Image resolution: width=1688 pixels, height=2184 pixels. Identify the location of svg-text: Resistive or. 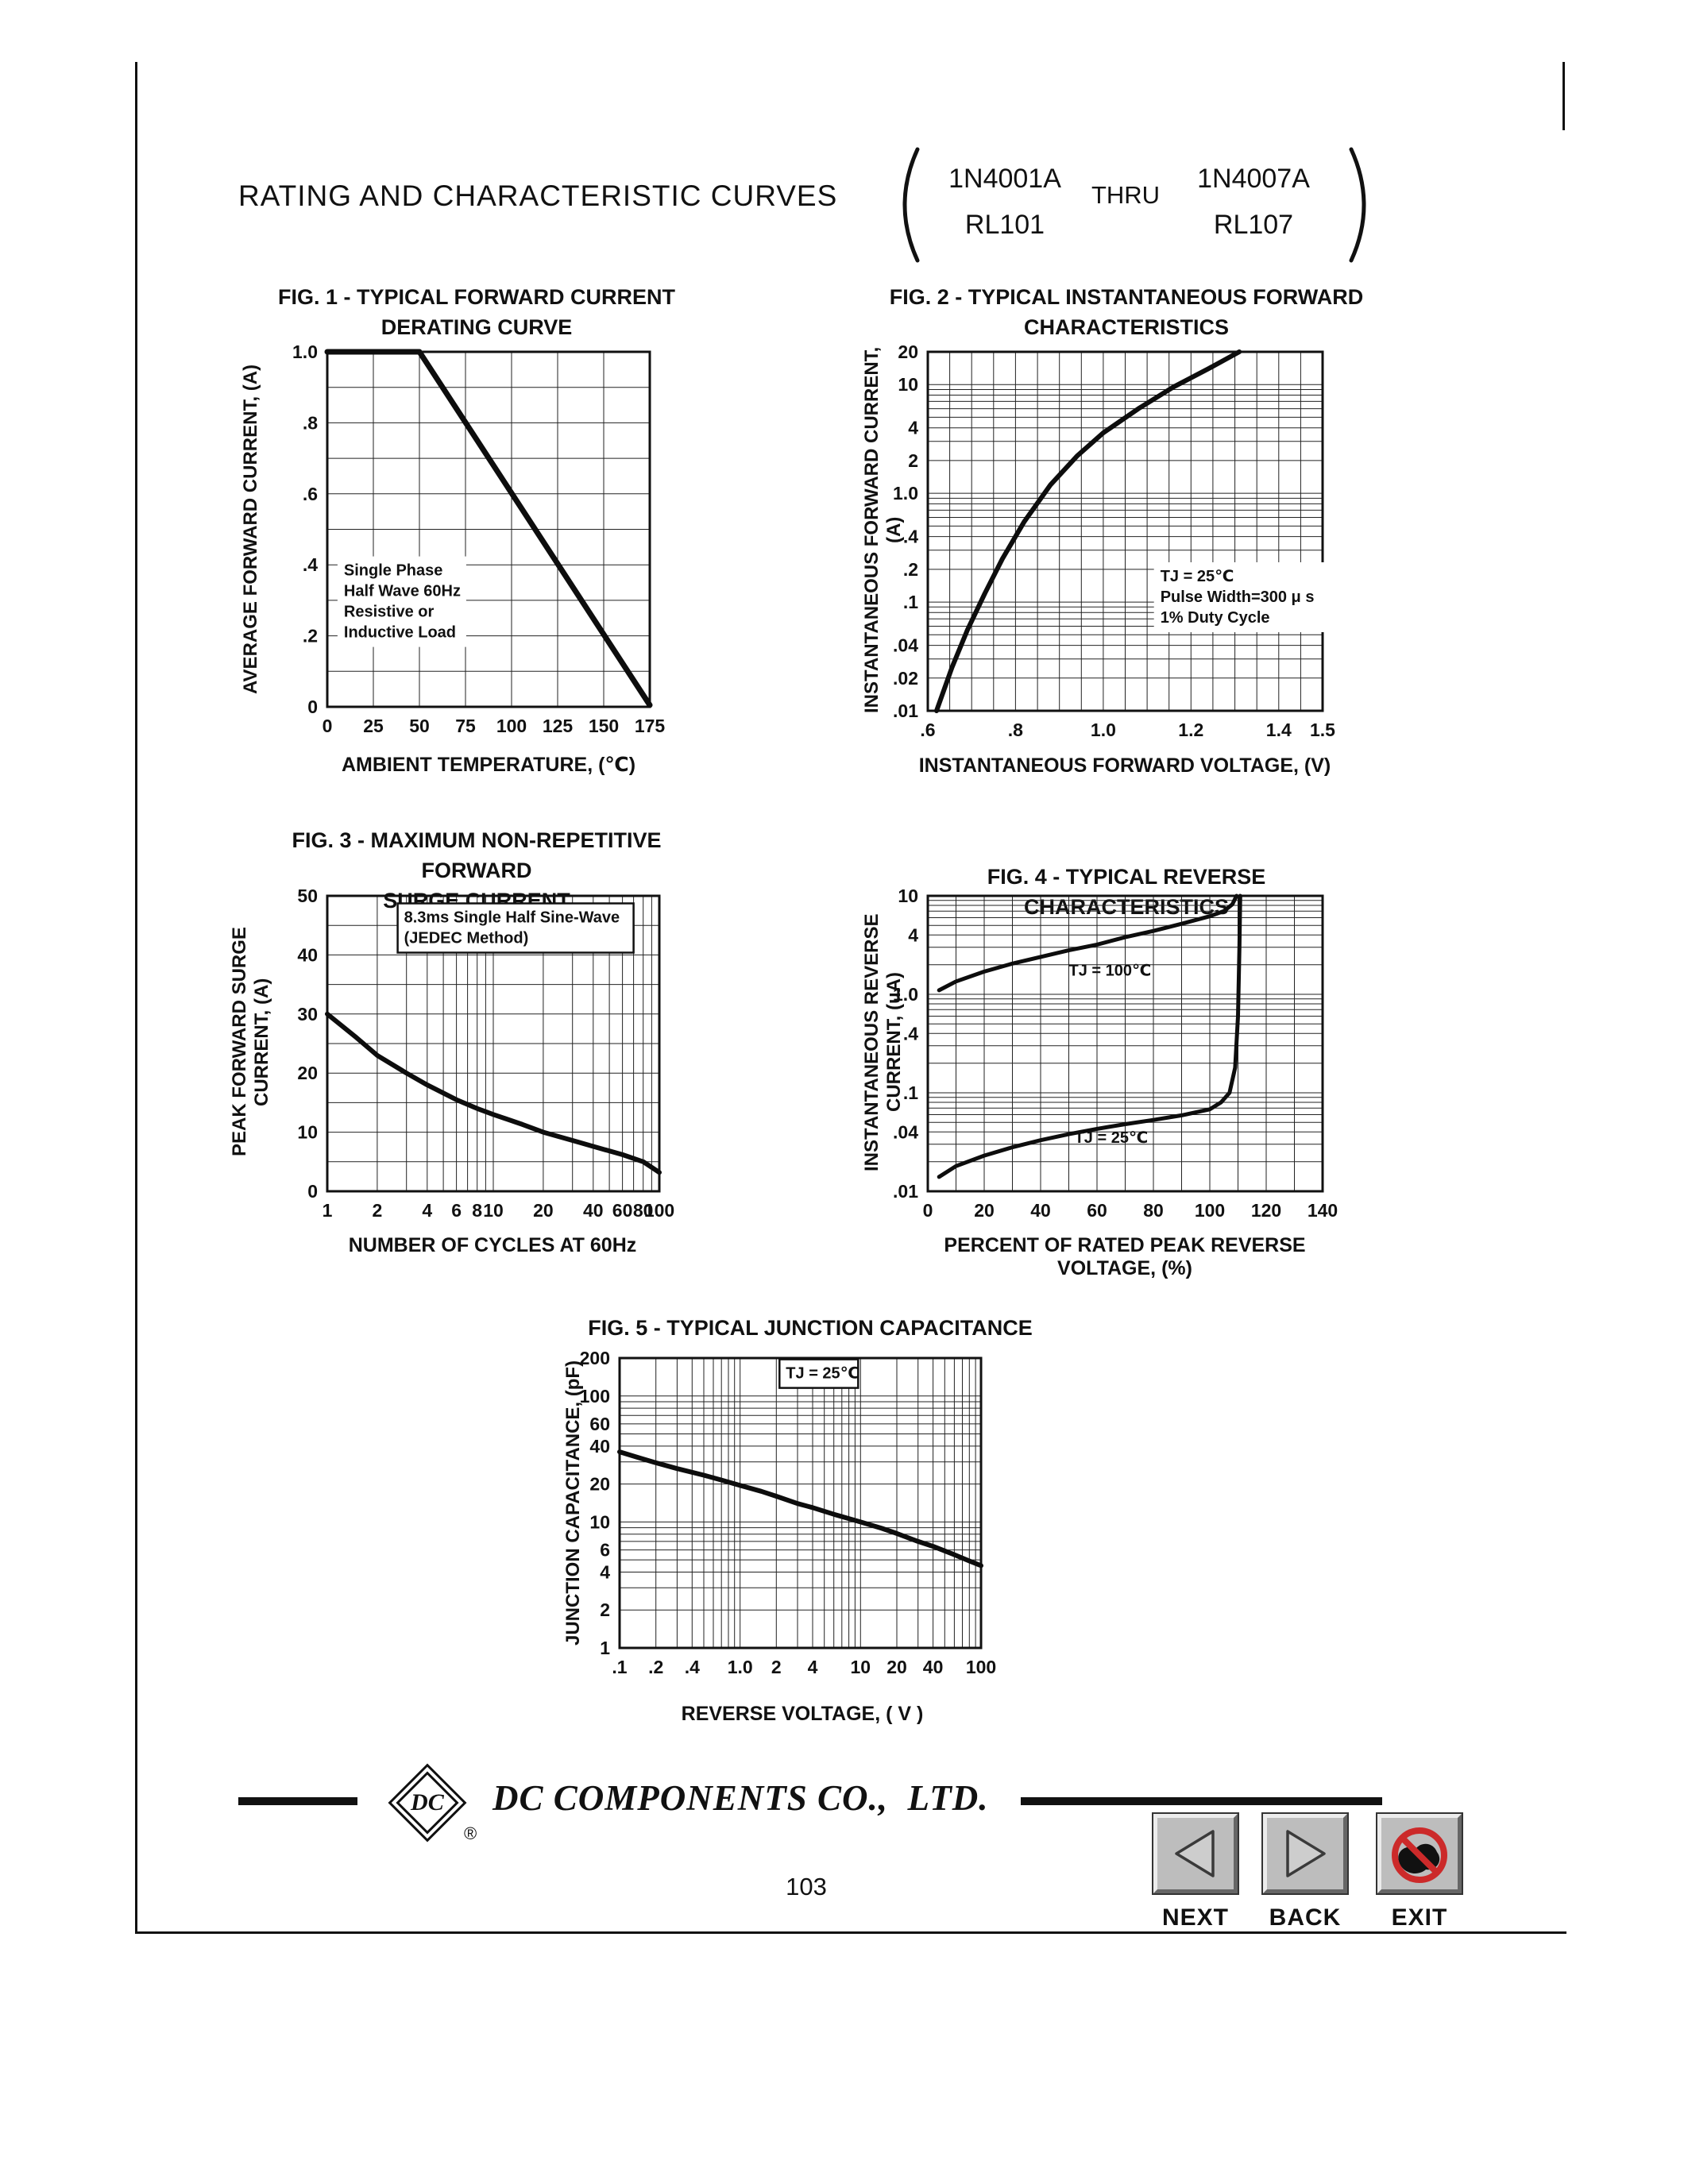
(390, 612).